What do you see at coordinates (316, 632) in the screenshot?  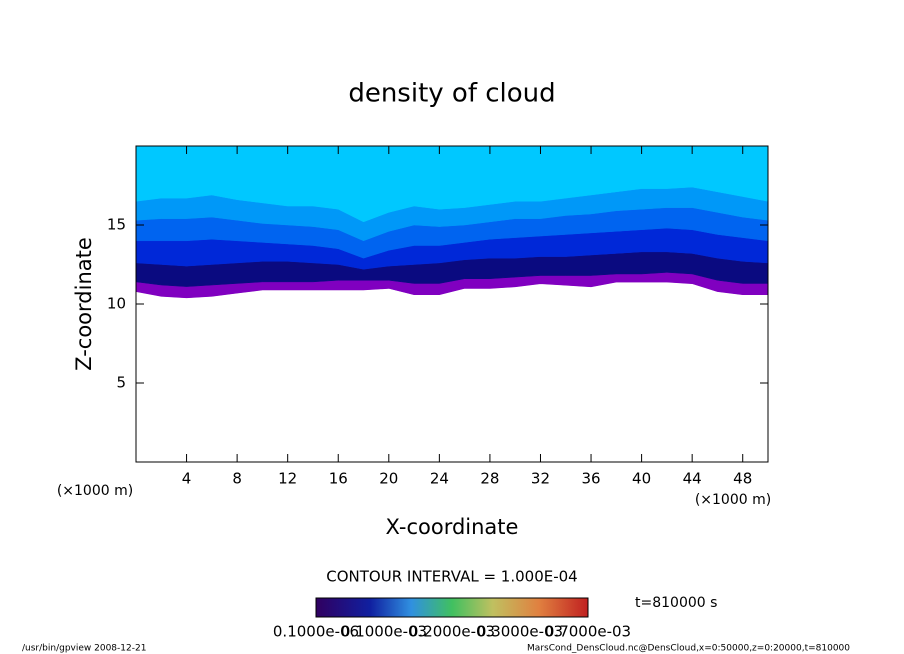 I see `colorbar-label: 0.1000e-06` at bounding box center [316, 632].